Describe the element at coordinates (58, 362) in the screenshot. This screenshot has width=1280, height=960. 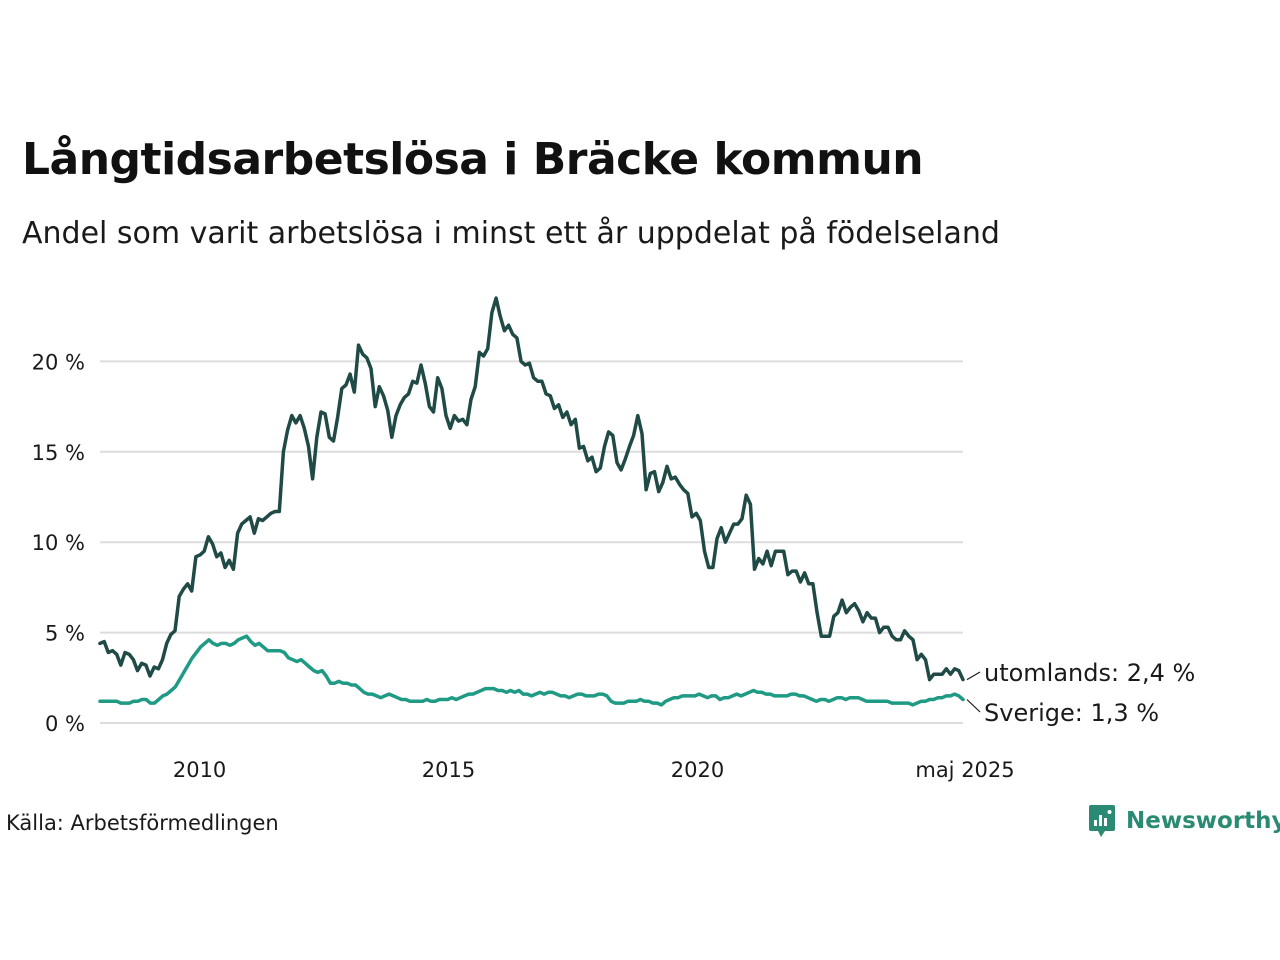
I see `y-tick-label: 20 %` at that location.